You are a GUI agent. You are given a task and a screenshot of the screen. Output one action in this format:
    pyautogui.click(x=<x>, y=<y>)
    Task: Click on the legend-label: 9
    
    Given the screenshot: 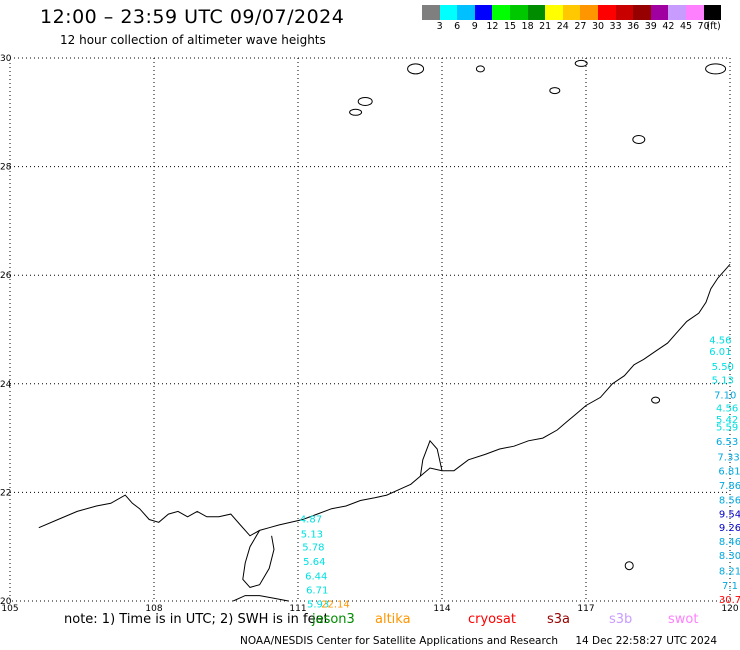 What is the action you would take?
    pyautogui.click(x=474, y=26)
    